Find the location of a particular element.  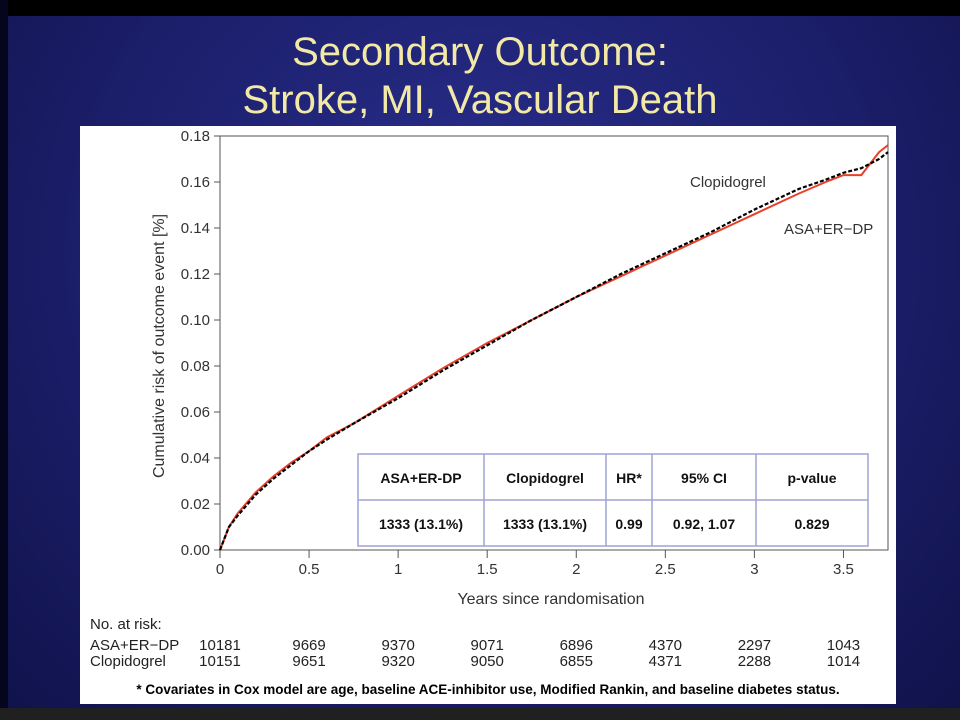

y-tick-label: 0.02 is located at coordinates (195, 504).